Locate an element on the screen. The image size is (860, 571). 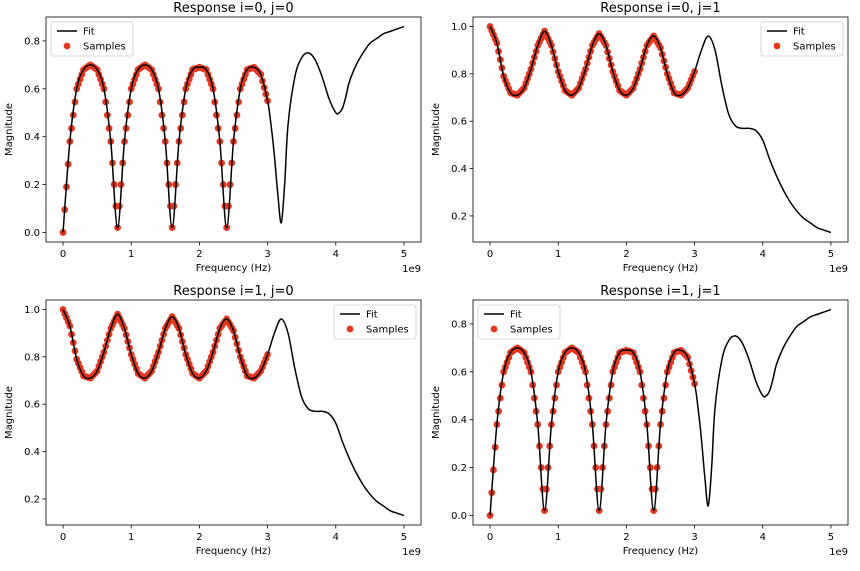
chart-title: Response i=1, j=1 is located at coordinates (660, 291).